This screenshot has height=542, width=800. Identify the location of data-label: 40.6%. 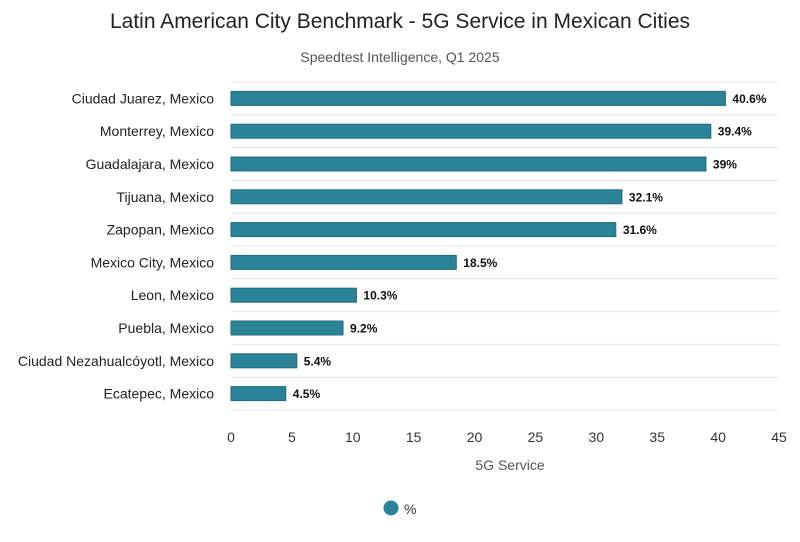
(749, 99).